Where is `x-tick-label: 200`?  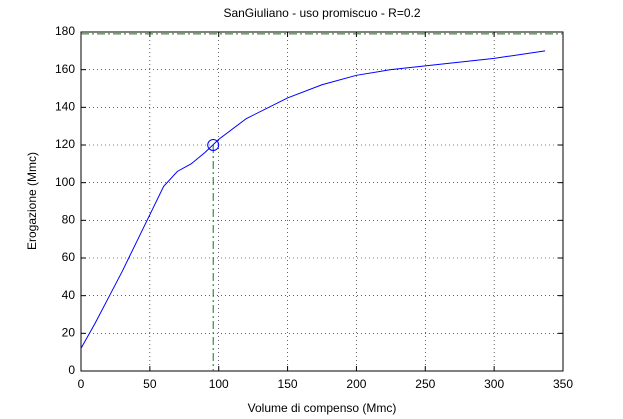
x-tick-label: 200 is located at coordinates (356, 384).